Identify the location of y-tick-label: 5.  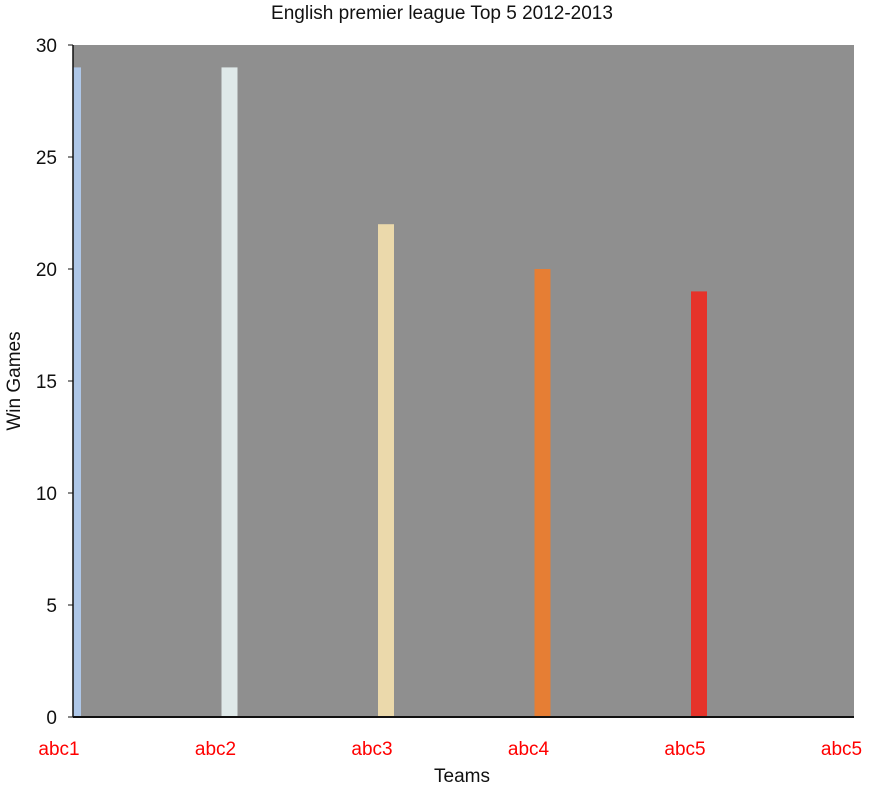
(51, 606).